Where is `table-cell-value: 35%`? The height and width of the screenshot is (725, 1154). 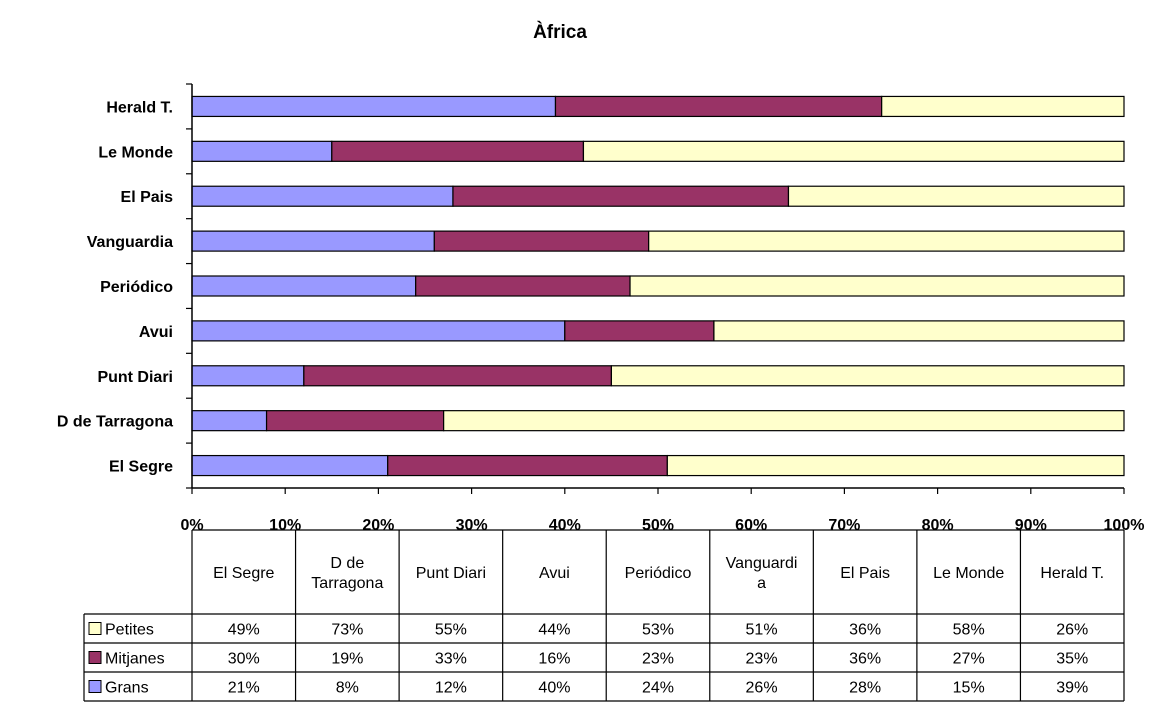 table-cell-value: 35% is located at coordinates (1072, 659).